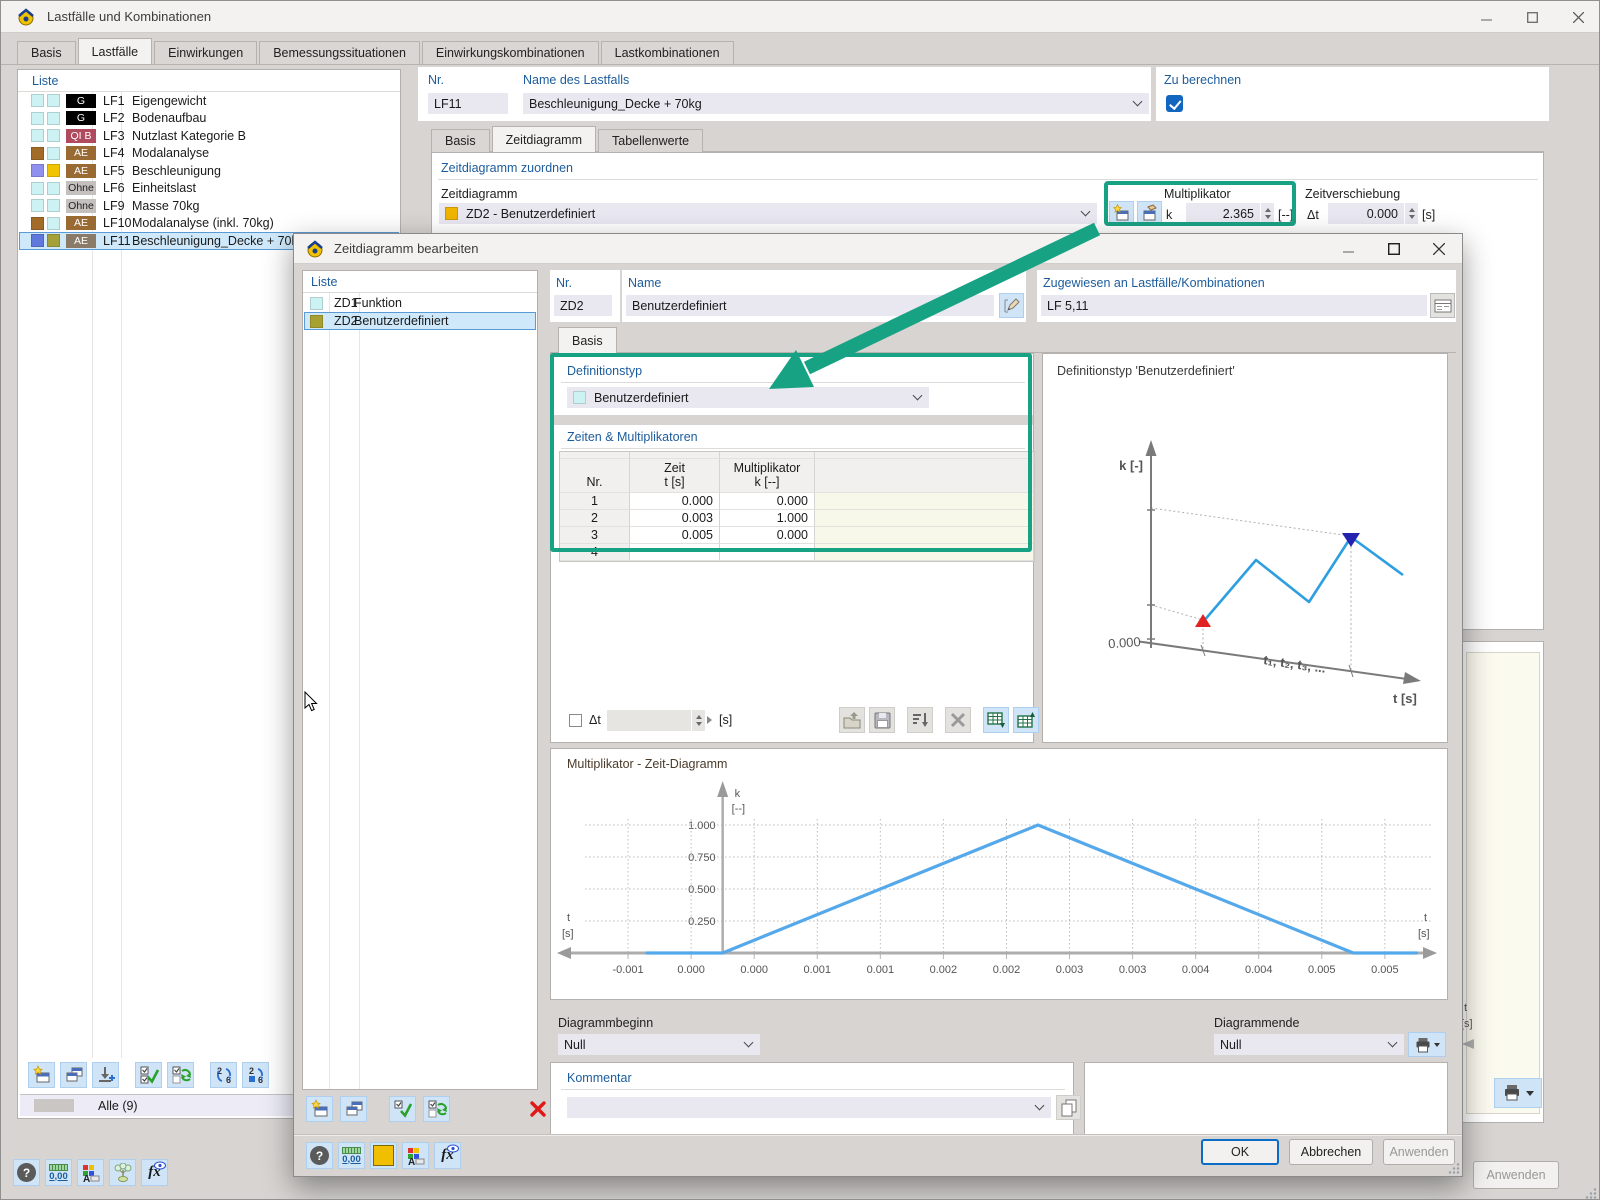 The image size is (1600, 1200). Describe the element at coordinates (1011, 305) in the screenshot. I see `rename-icon` at that location.